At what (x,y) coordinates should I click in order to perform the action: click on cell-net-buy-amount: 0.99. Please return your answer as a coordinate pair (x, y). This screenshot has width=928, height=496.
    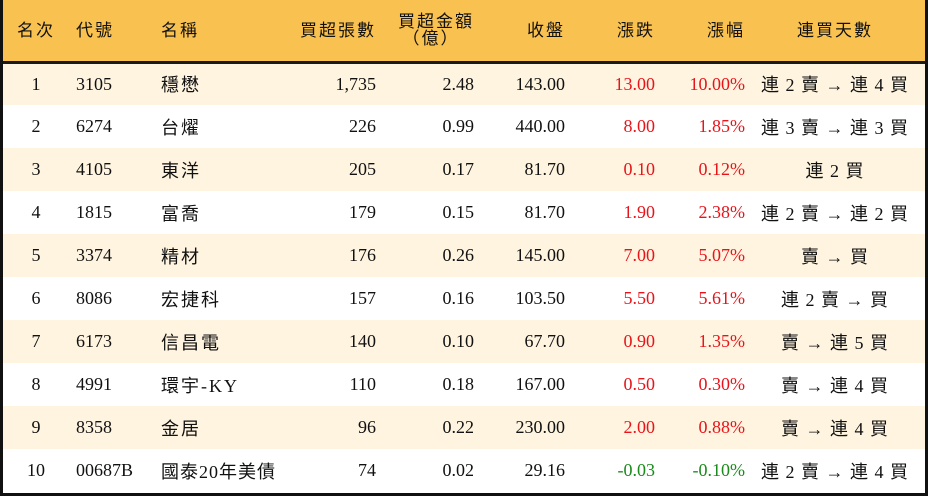
    Looking at the image, I should click on (458, 126).